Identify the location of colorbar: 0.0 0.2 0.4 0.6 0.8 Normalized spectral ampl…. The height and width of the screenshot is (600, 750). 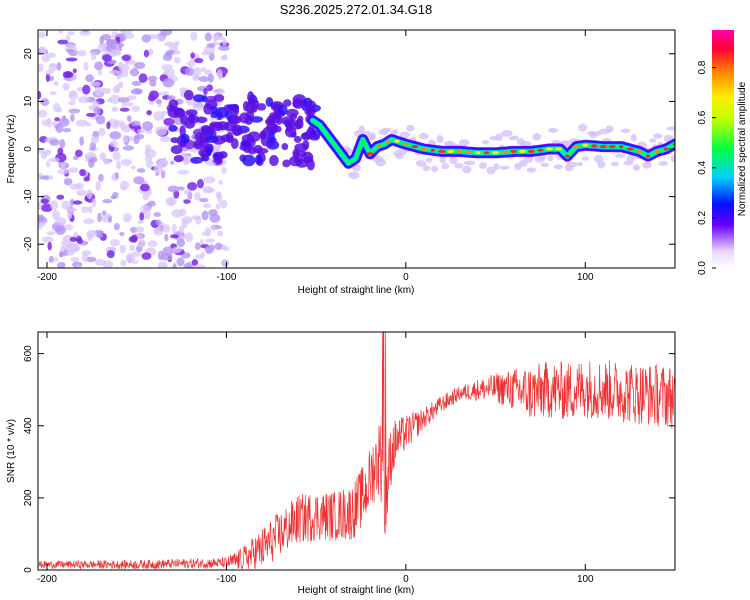
(722, 152).